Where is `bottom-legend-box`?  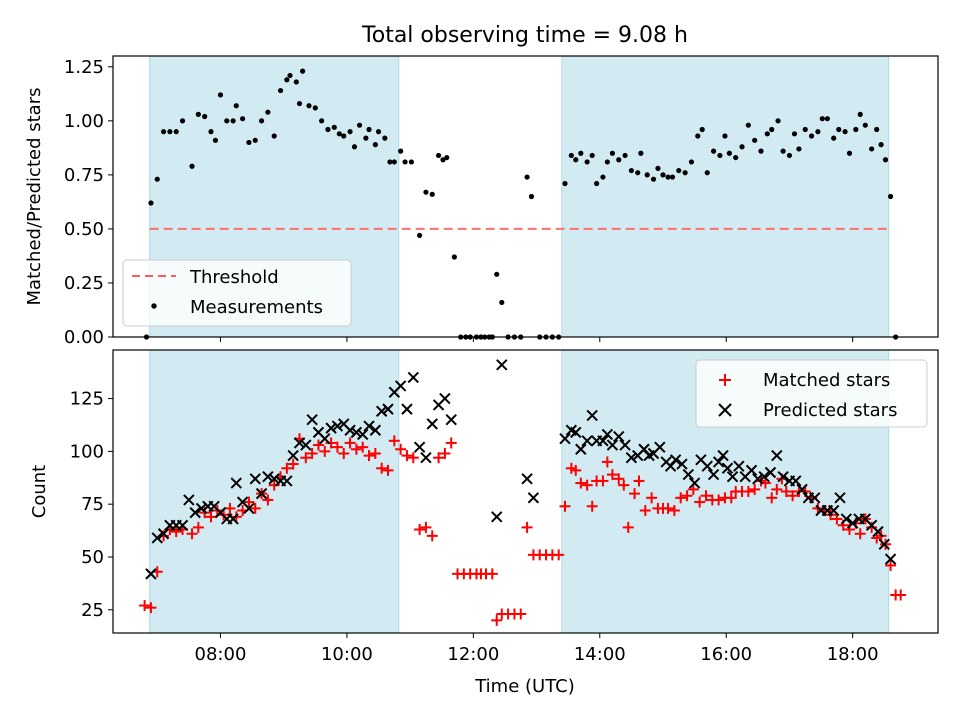 bottom-legend-box is located at coordinates (811, 393).